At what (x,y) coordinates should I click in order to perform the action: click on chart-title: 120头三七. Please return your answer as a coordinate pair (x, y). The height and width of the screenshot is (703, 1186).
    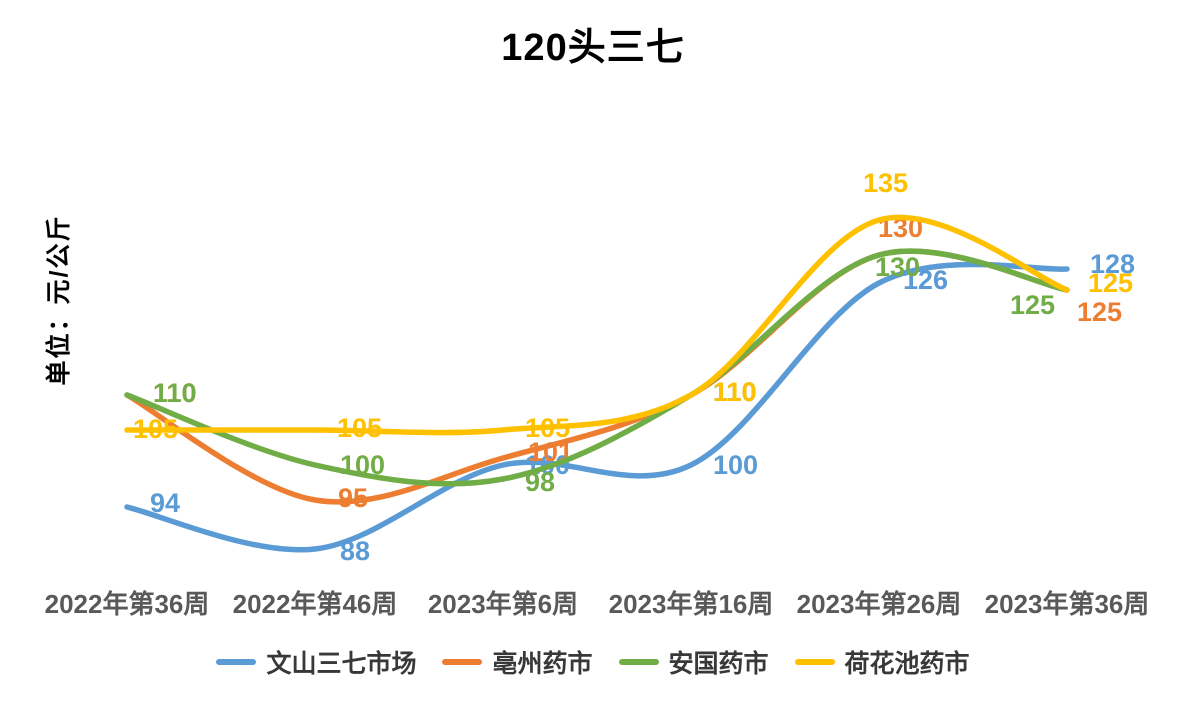
    Looking at the image, I should click on (593, 48).